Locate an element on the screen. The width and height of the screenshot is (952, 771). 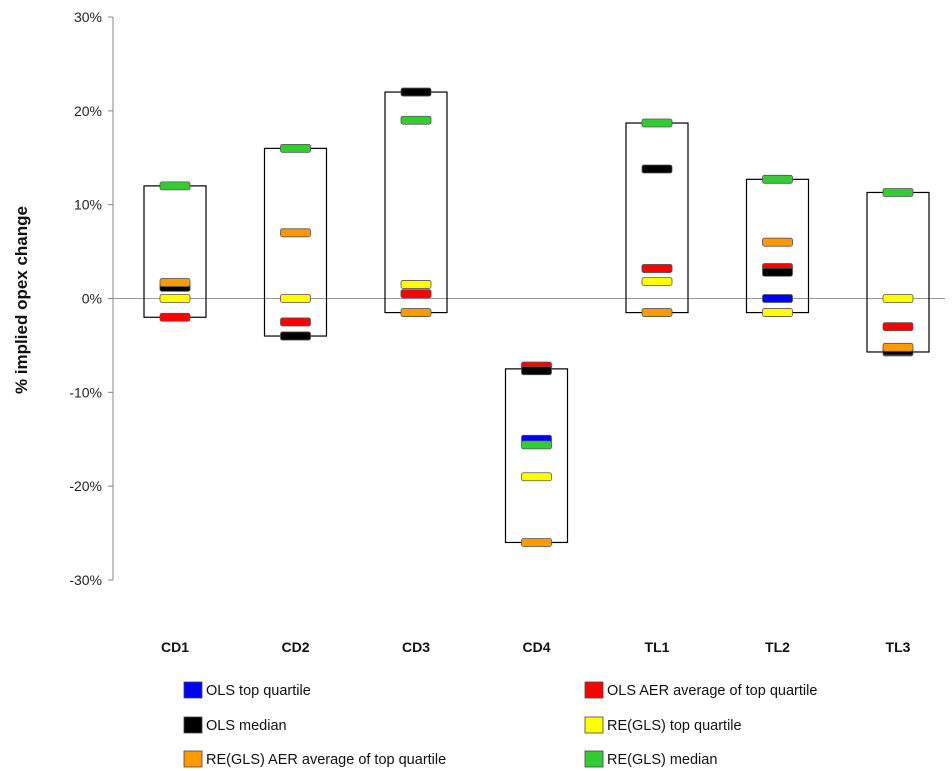
legend-label-4: RE(GLS) top quartile is located at coordinates (674, 726).